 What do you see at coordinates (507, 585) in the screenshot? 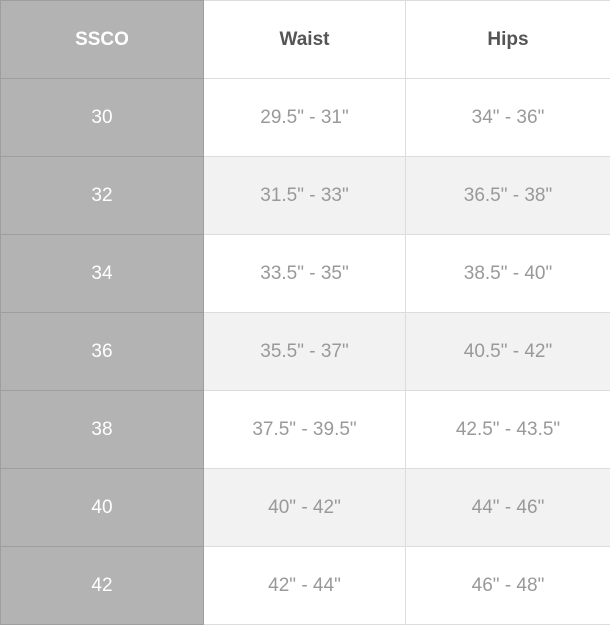
I see `measure-cell: 46" - 48"` at bounding box center [507, 585].